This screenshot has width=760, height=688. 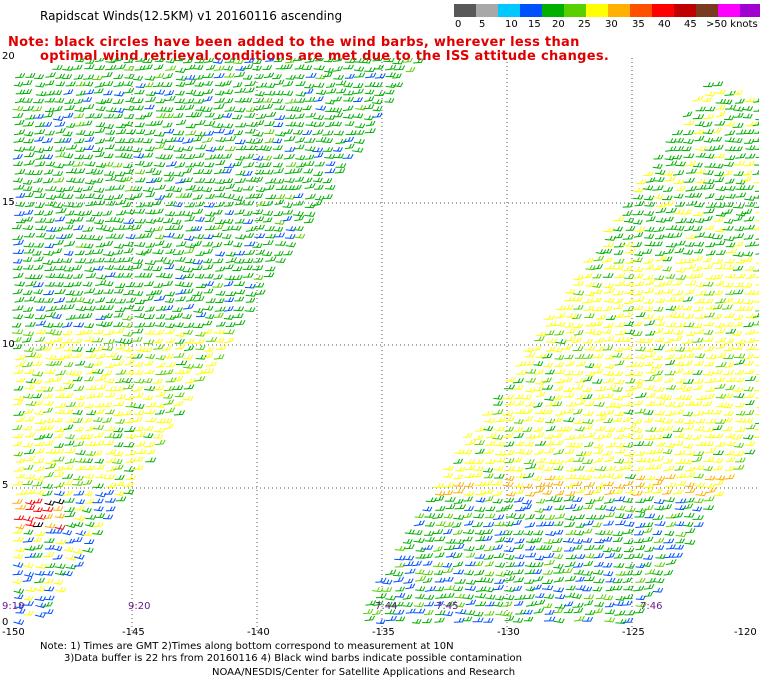 I want to click on scale-label-50: >50 knots, so click(x=732, y=24).